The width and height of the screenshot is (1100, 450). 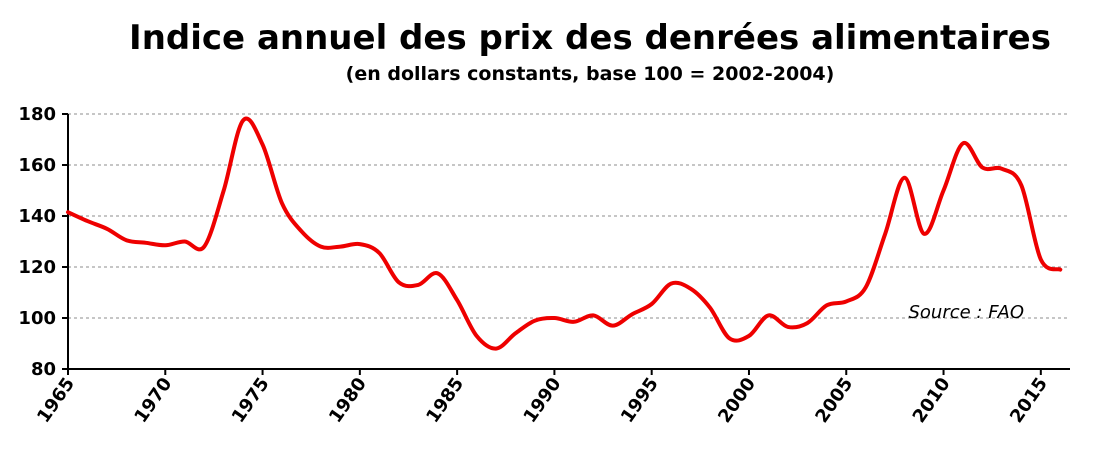 What do you see at coordinates (399, 282) in the screenshot?
I see `data-point-1982` at bounding box center [399, 282].